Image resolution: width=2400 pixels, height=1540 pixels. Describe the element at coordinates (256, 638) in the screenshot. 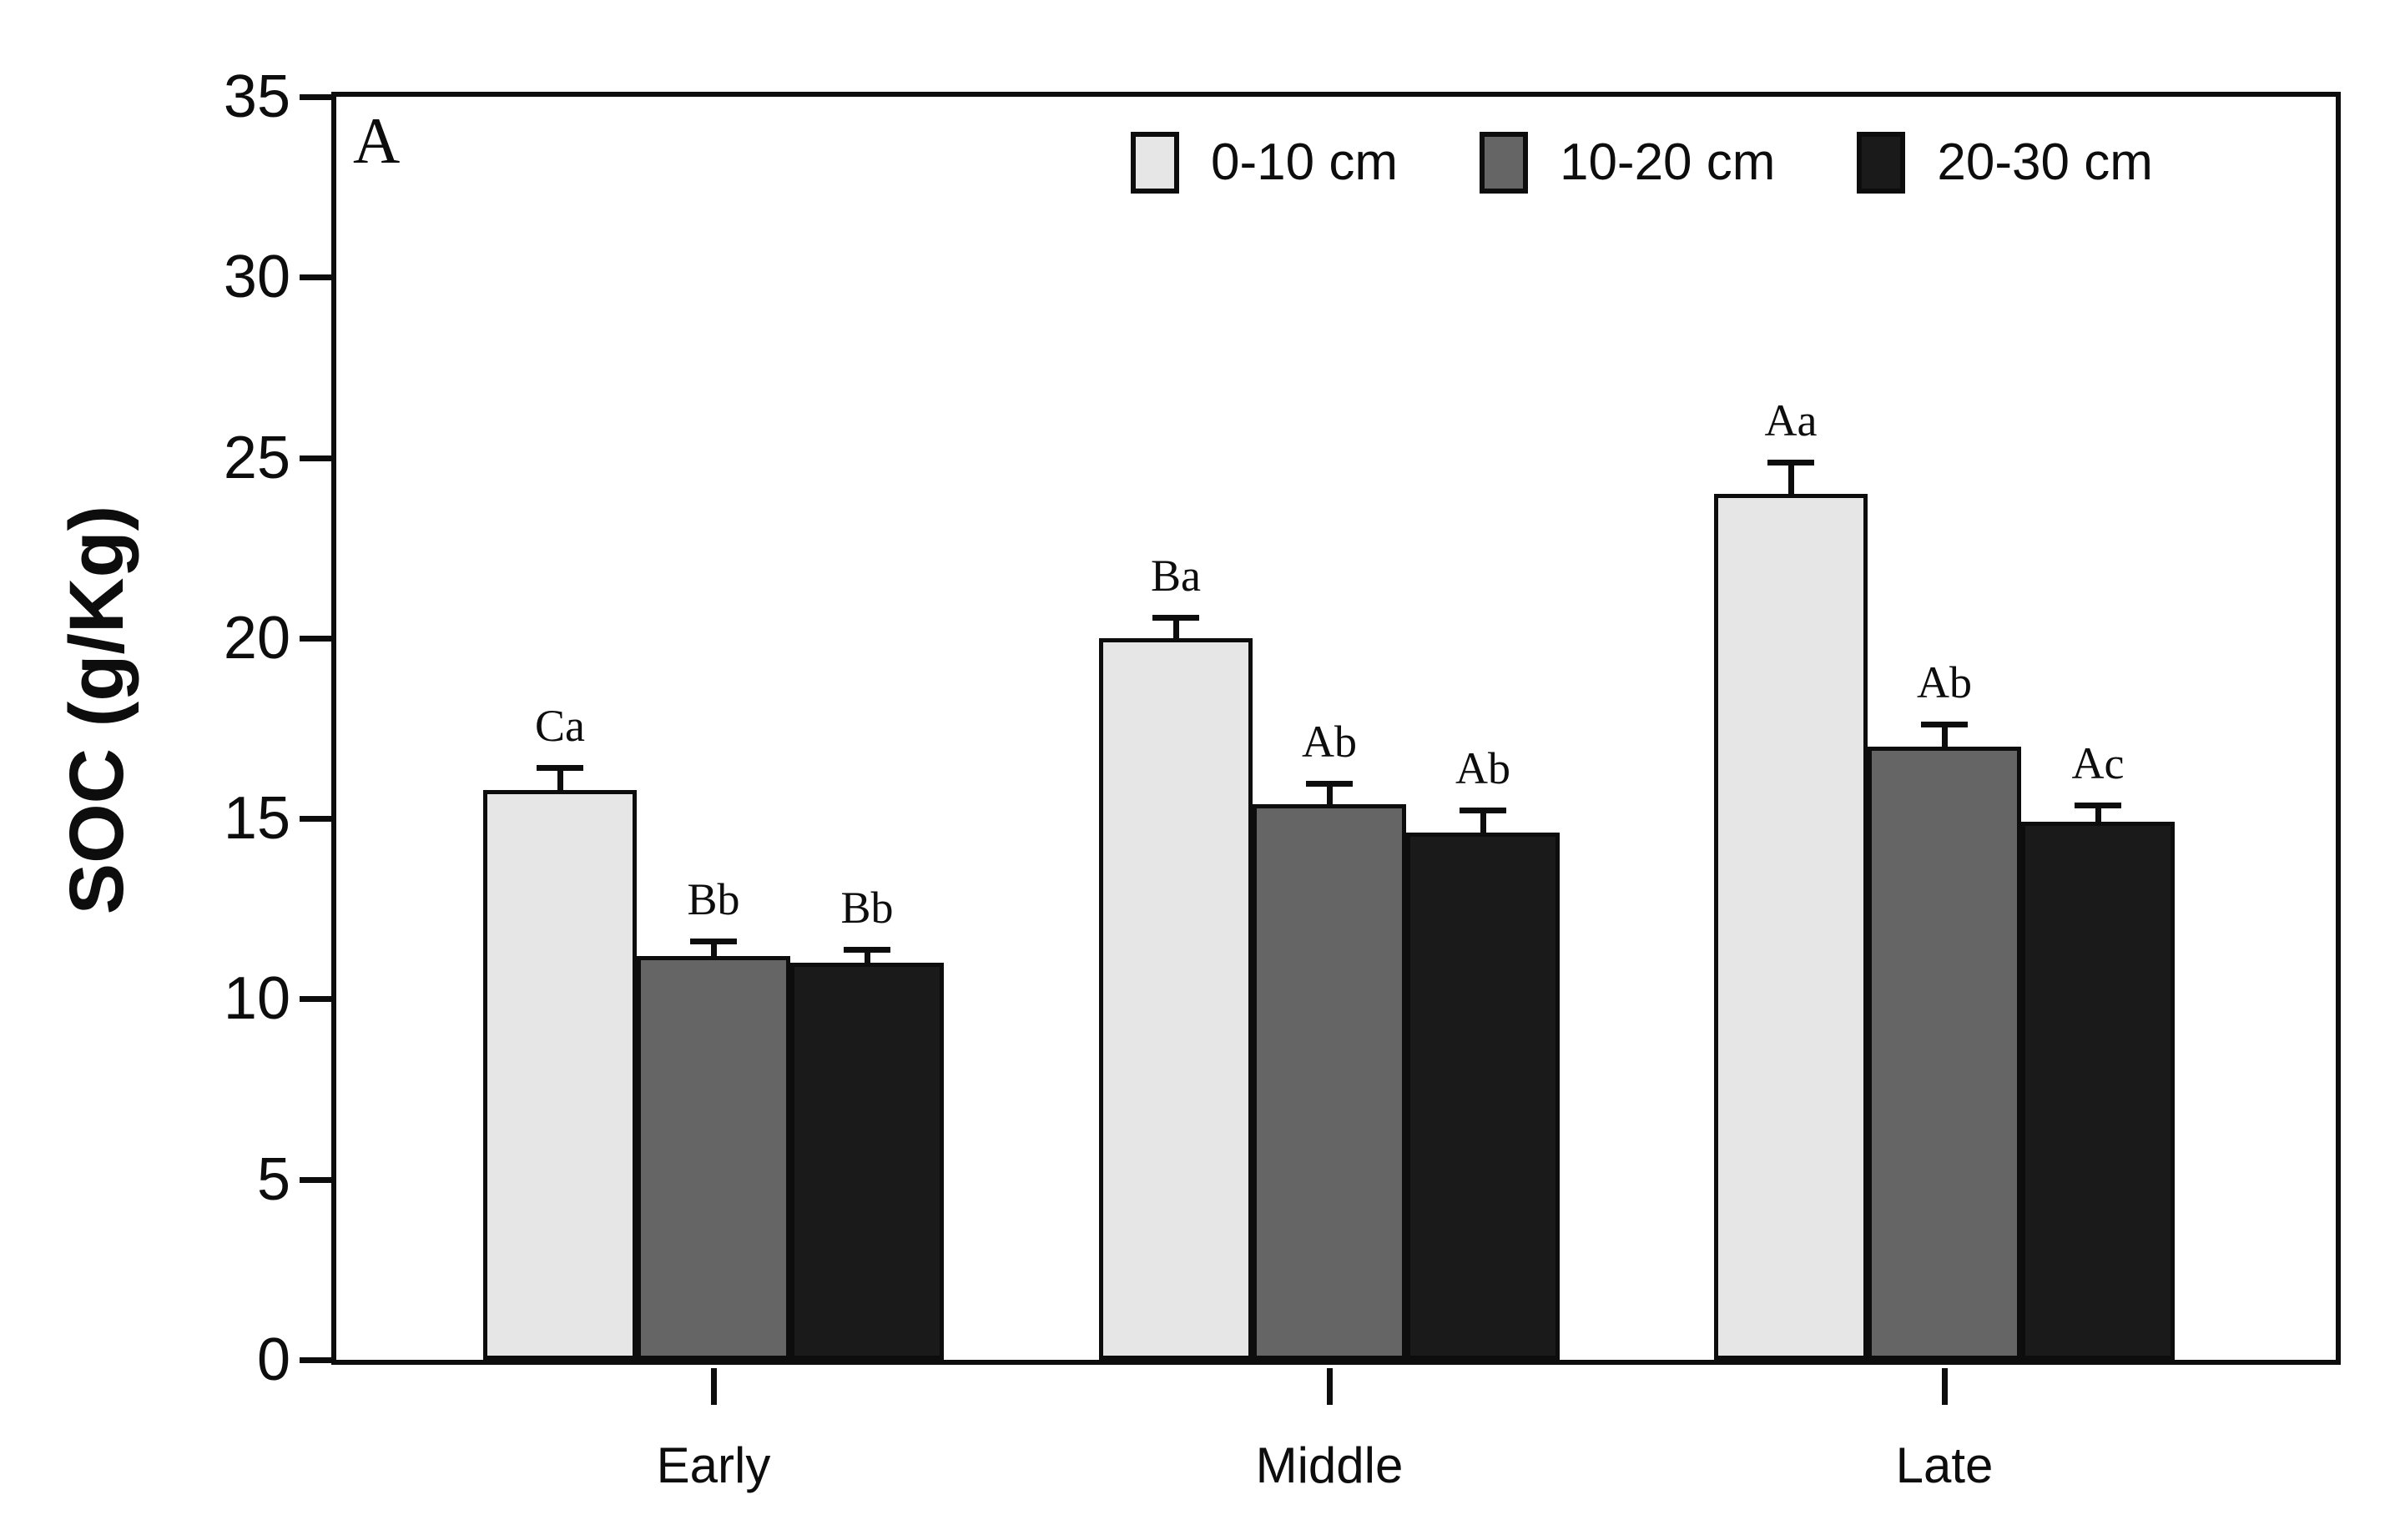

I see `y-tick-label-20: 20` at that location.